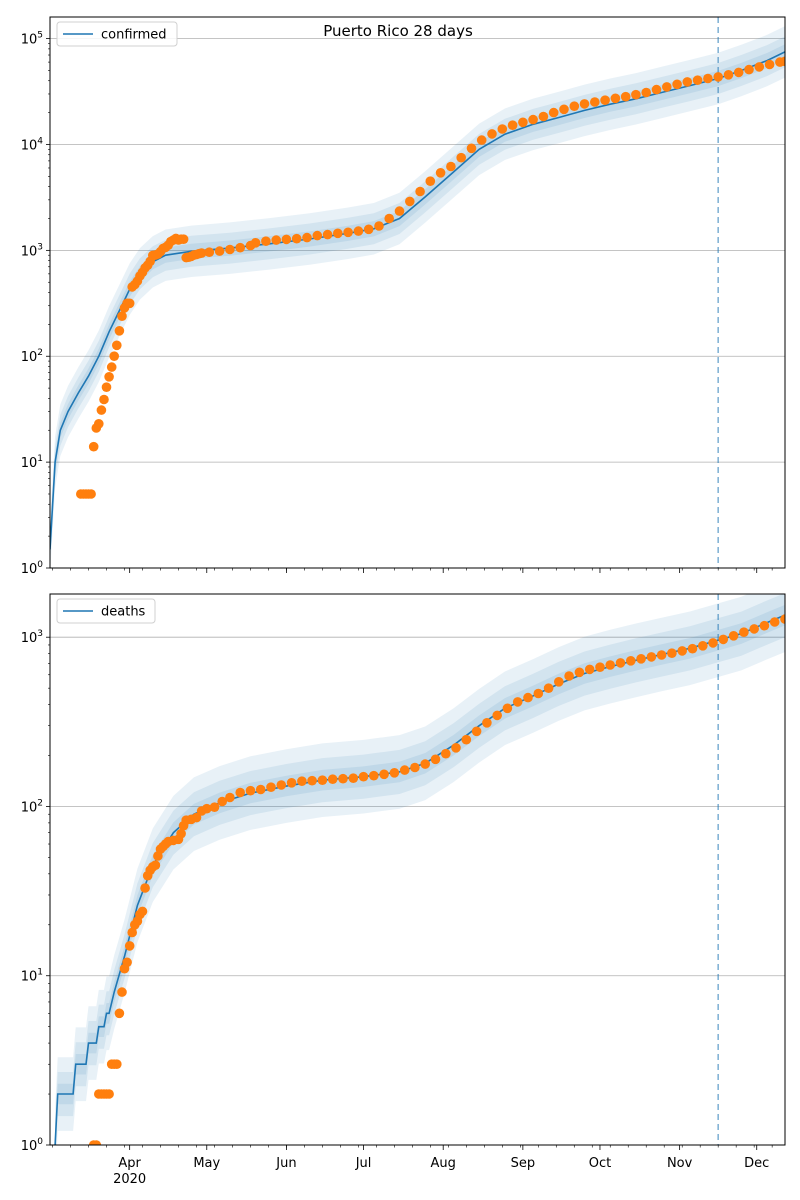 Image resolution: width=800 pixels, height=1200 pixels. What do you see at coordinates (398, 31) in the screenshot?
I see `chart-title: Puerto Rico 28 days` at bounding box center [398, 31].